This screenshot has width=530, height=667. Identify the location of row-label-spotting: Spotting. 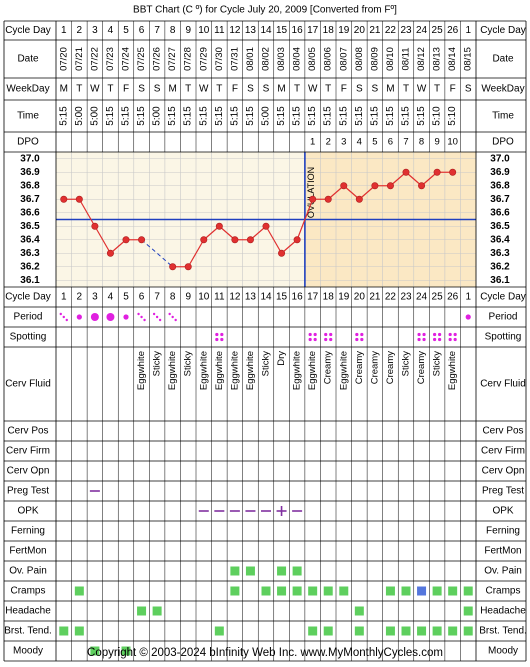
(28, 337).